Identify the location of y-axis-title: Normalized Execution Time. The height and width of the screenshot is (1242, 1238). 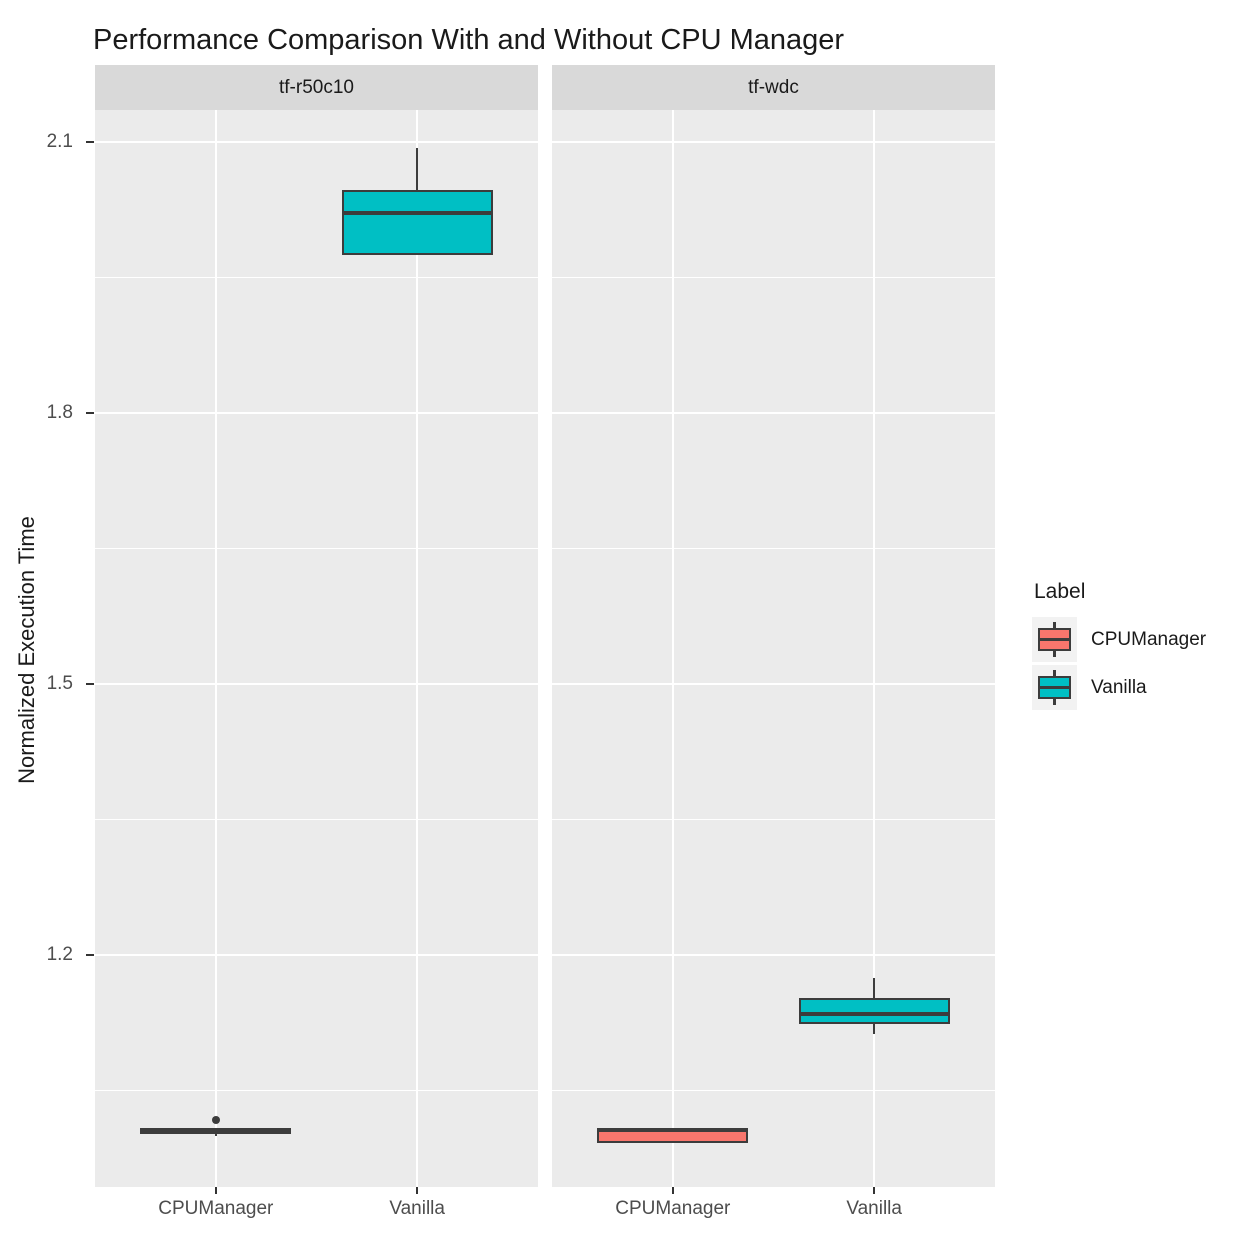
(26, 650).